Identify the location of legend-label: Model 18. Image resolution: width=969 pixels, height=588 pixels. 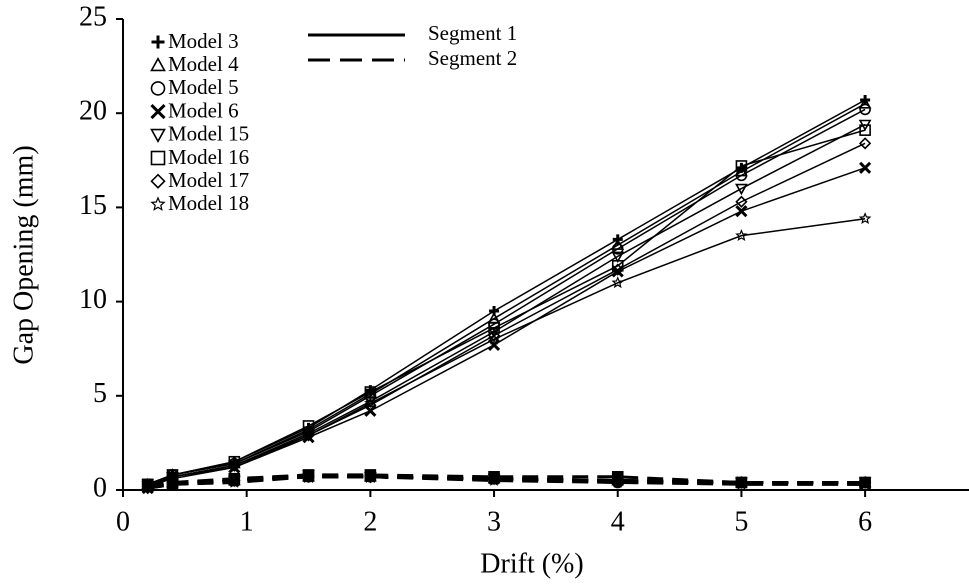
(208, 203).